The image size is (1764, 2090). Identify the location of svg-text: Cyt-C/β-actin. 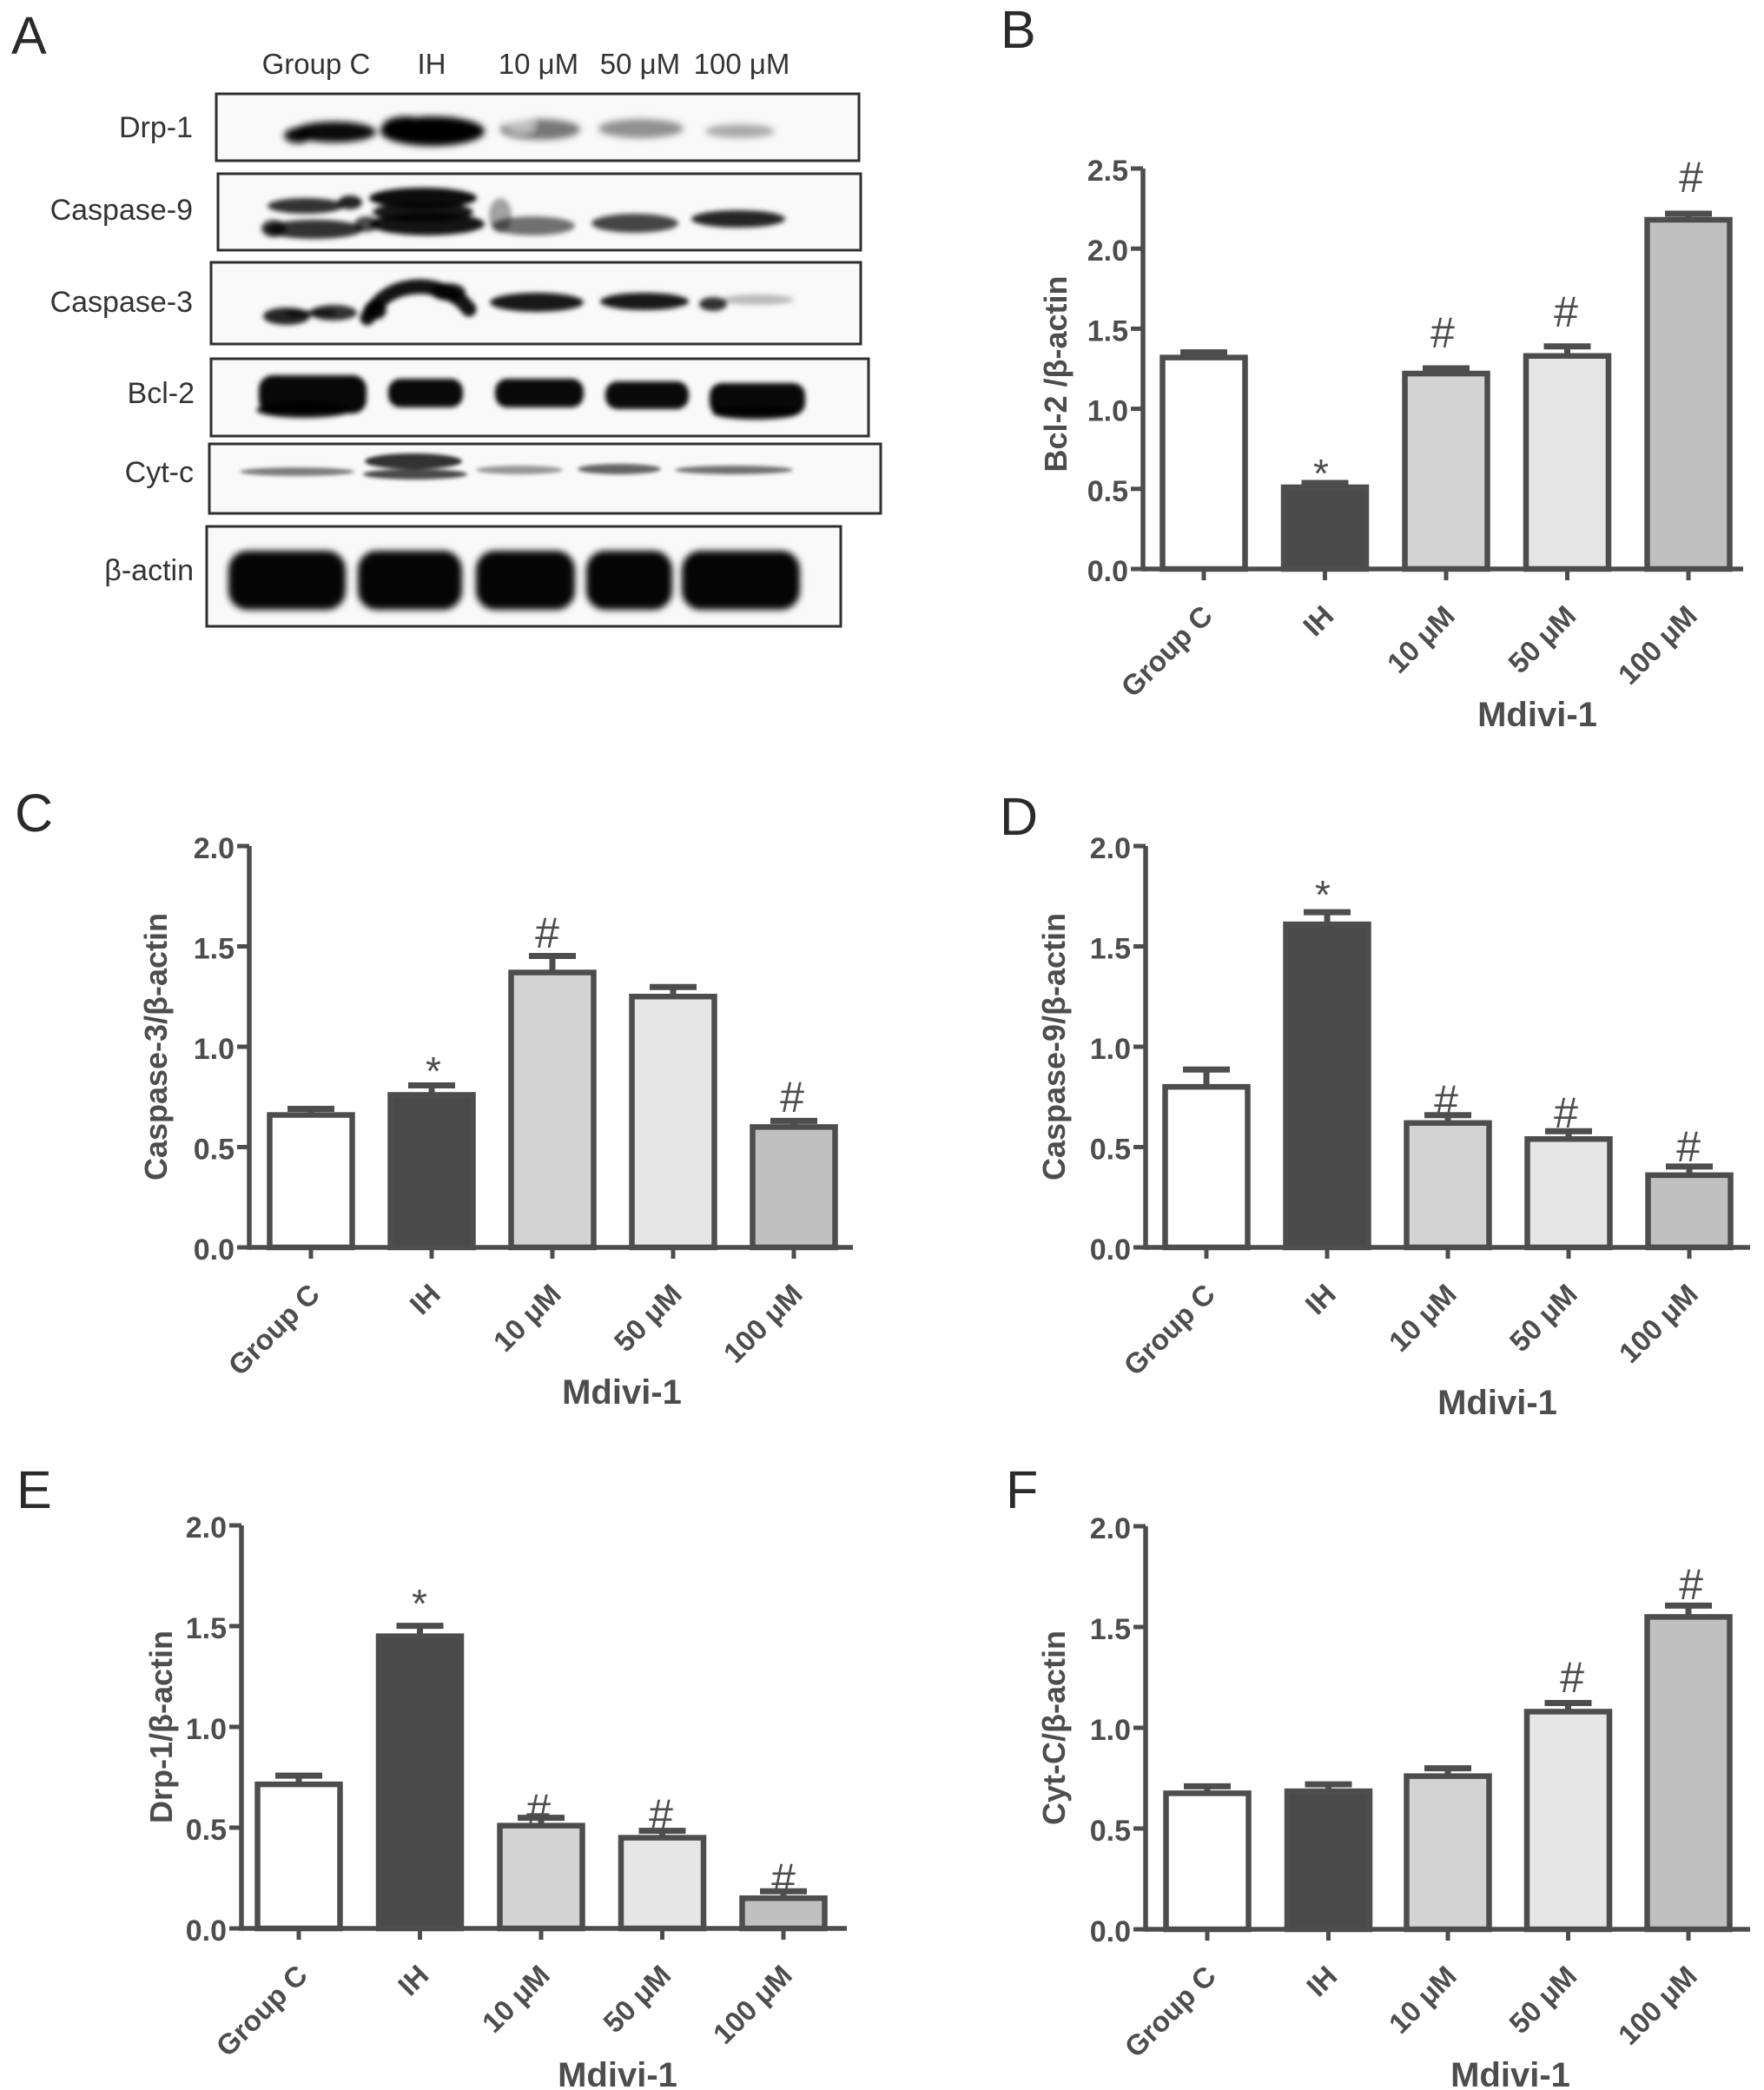
(1054, 1727).